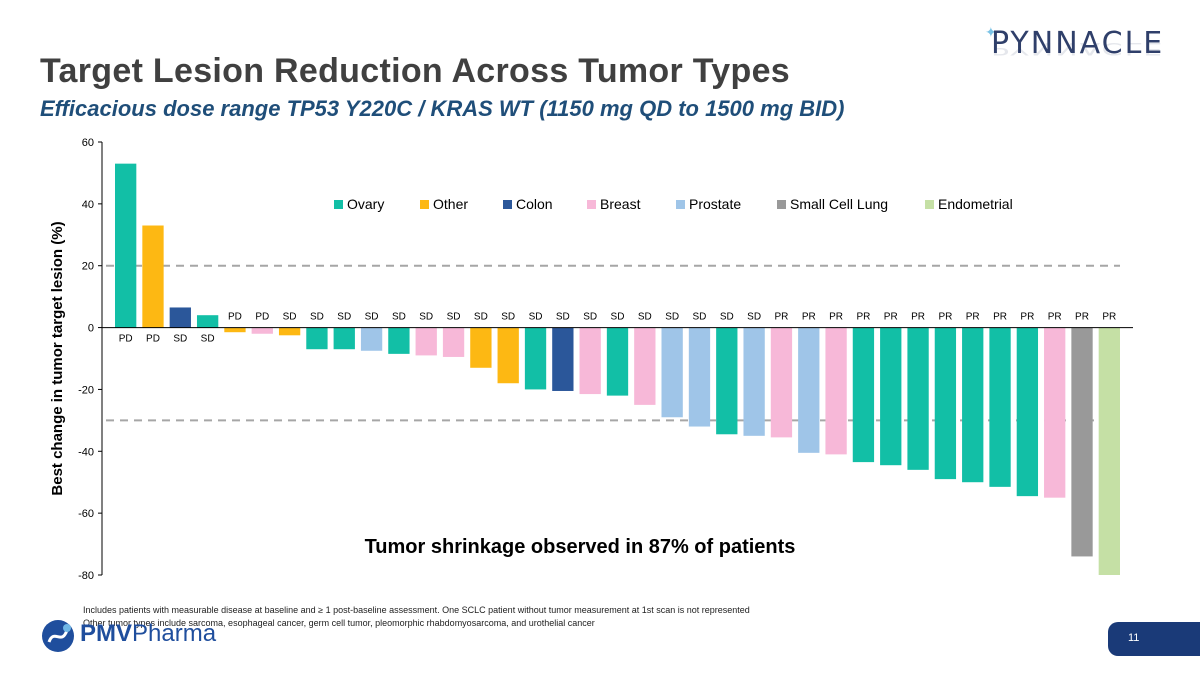  Describe the element at coordinates (86, 452) in the screenshot. I see `y-tick-label: -40` at that location.